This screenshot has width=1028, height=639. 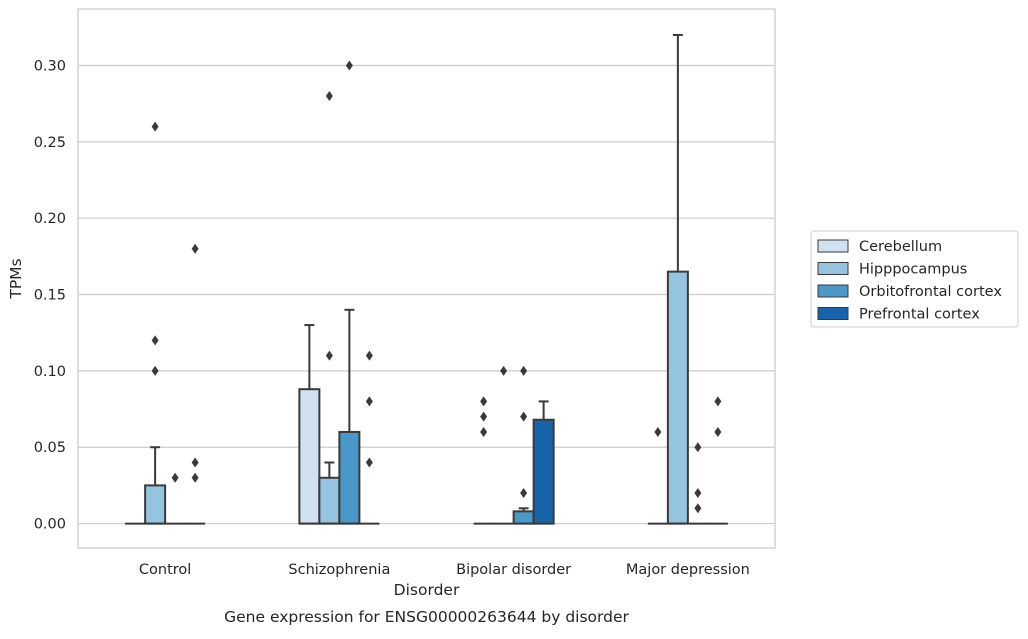 I want to click on legend-item: Prefrontal cortex, so click(x=898, y=315).